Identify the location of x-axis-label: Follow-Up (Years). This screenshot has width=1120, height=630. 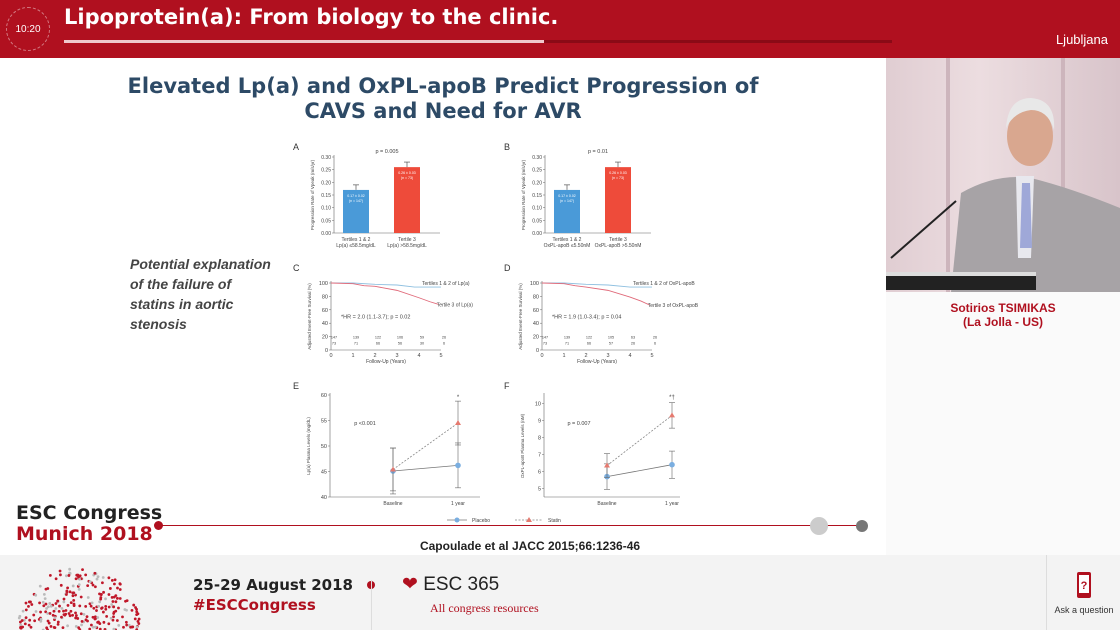
(597, 362).